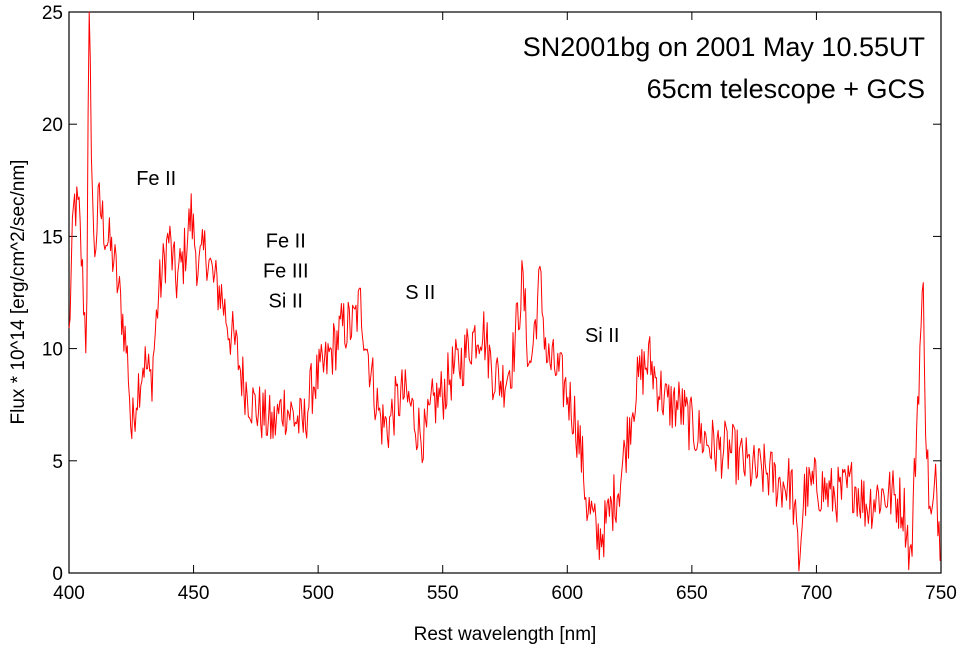 This screenshot has height=648, width=963. I want to click on x-tick-label: 550, so click(443, 593).